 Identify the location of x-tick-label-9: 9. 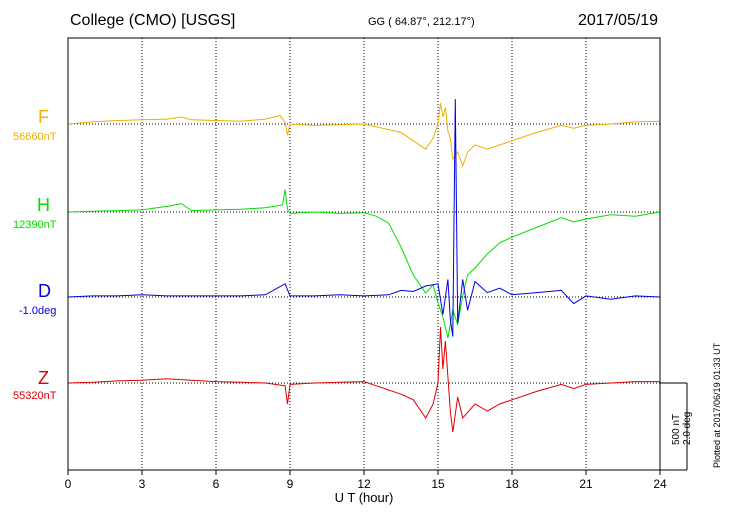
(290, 484).